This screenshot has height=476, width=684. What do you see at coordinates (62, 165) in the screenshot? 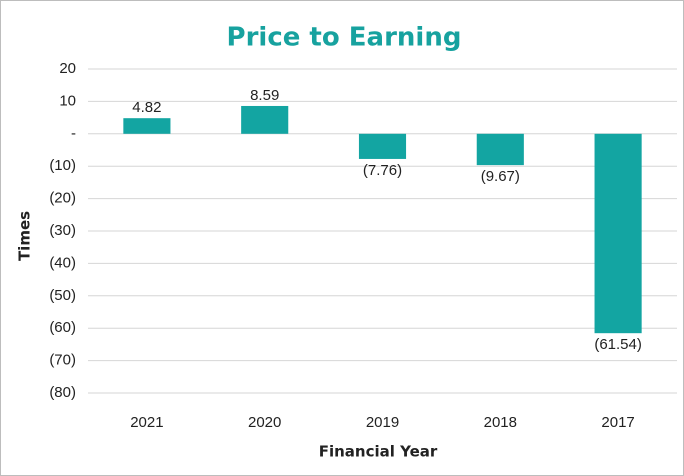
I see `y-tick-label: (10)` at bounding box center [62, 165].